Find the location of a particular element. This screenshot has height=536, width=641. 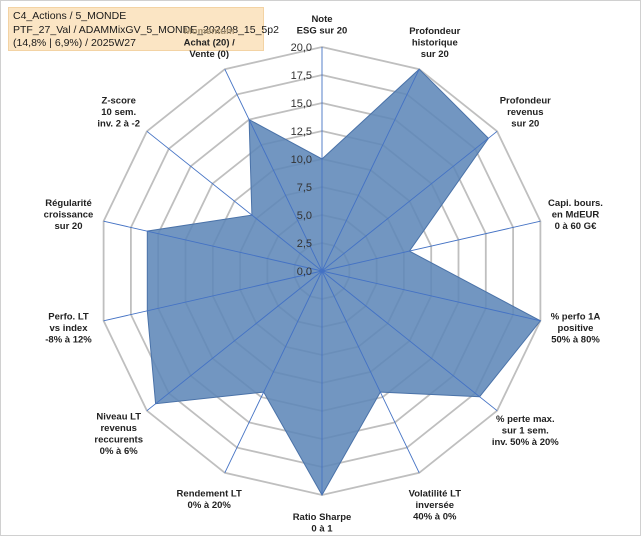

axis-label-2-line-3: sur 20 is located at coordinates (435, 54).